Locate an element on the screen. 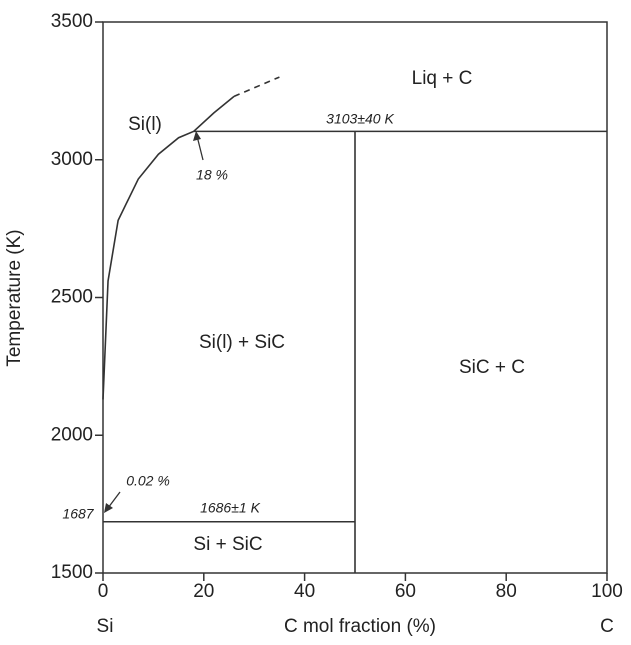  y-tick-label: 2000 is located at coordinates (72, 434).